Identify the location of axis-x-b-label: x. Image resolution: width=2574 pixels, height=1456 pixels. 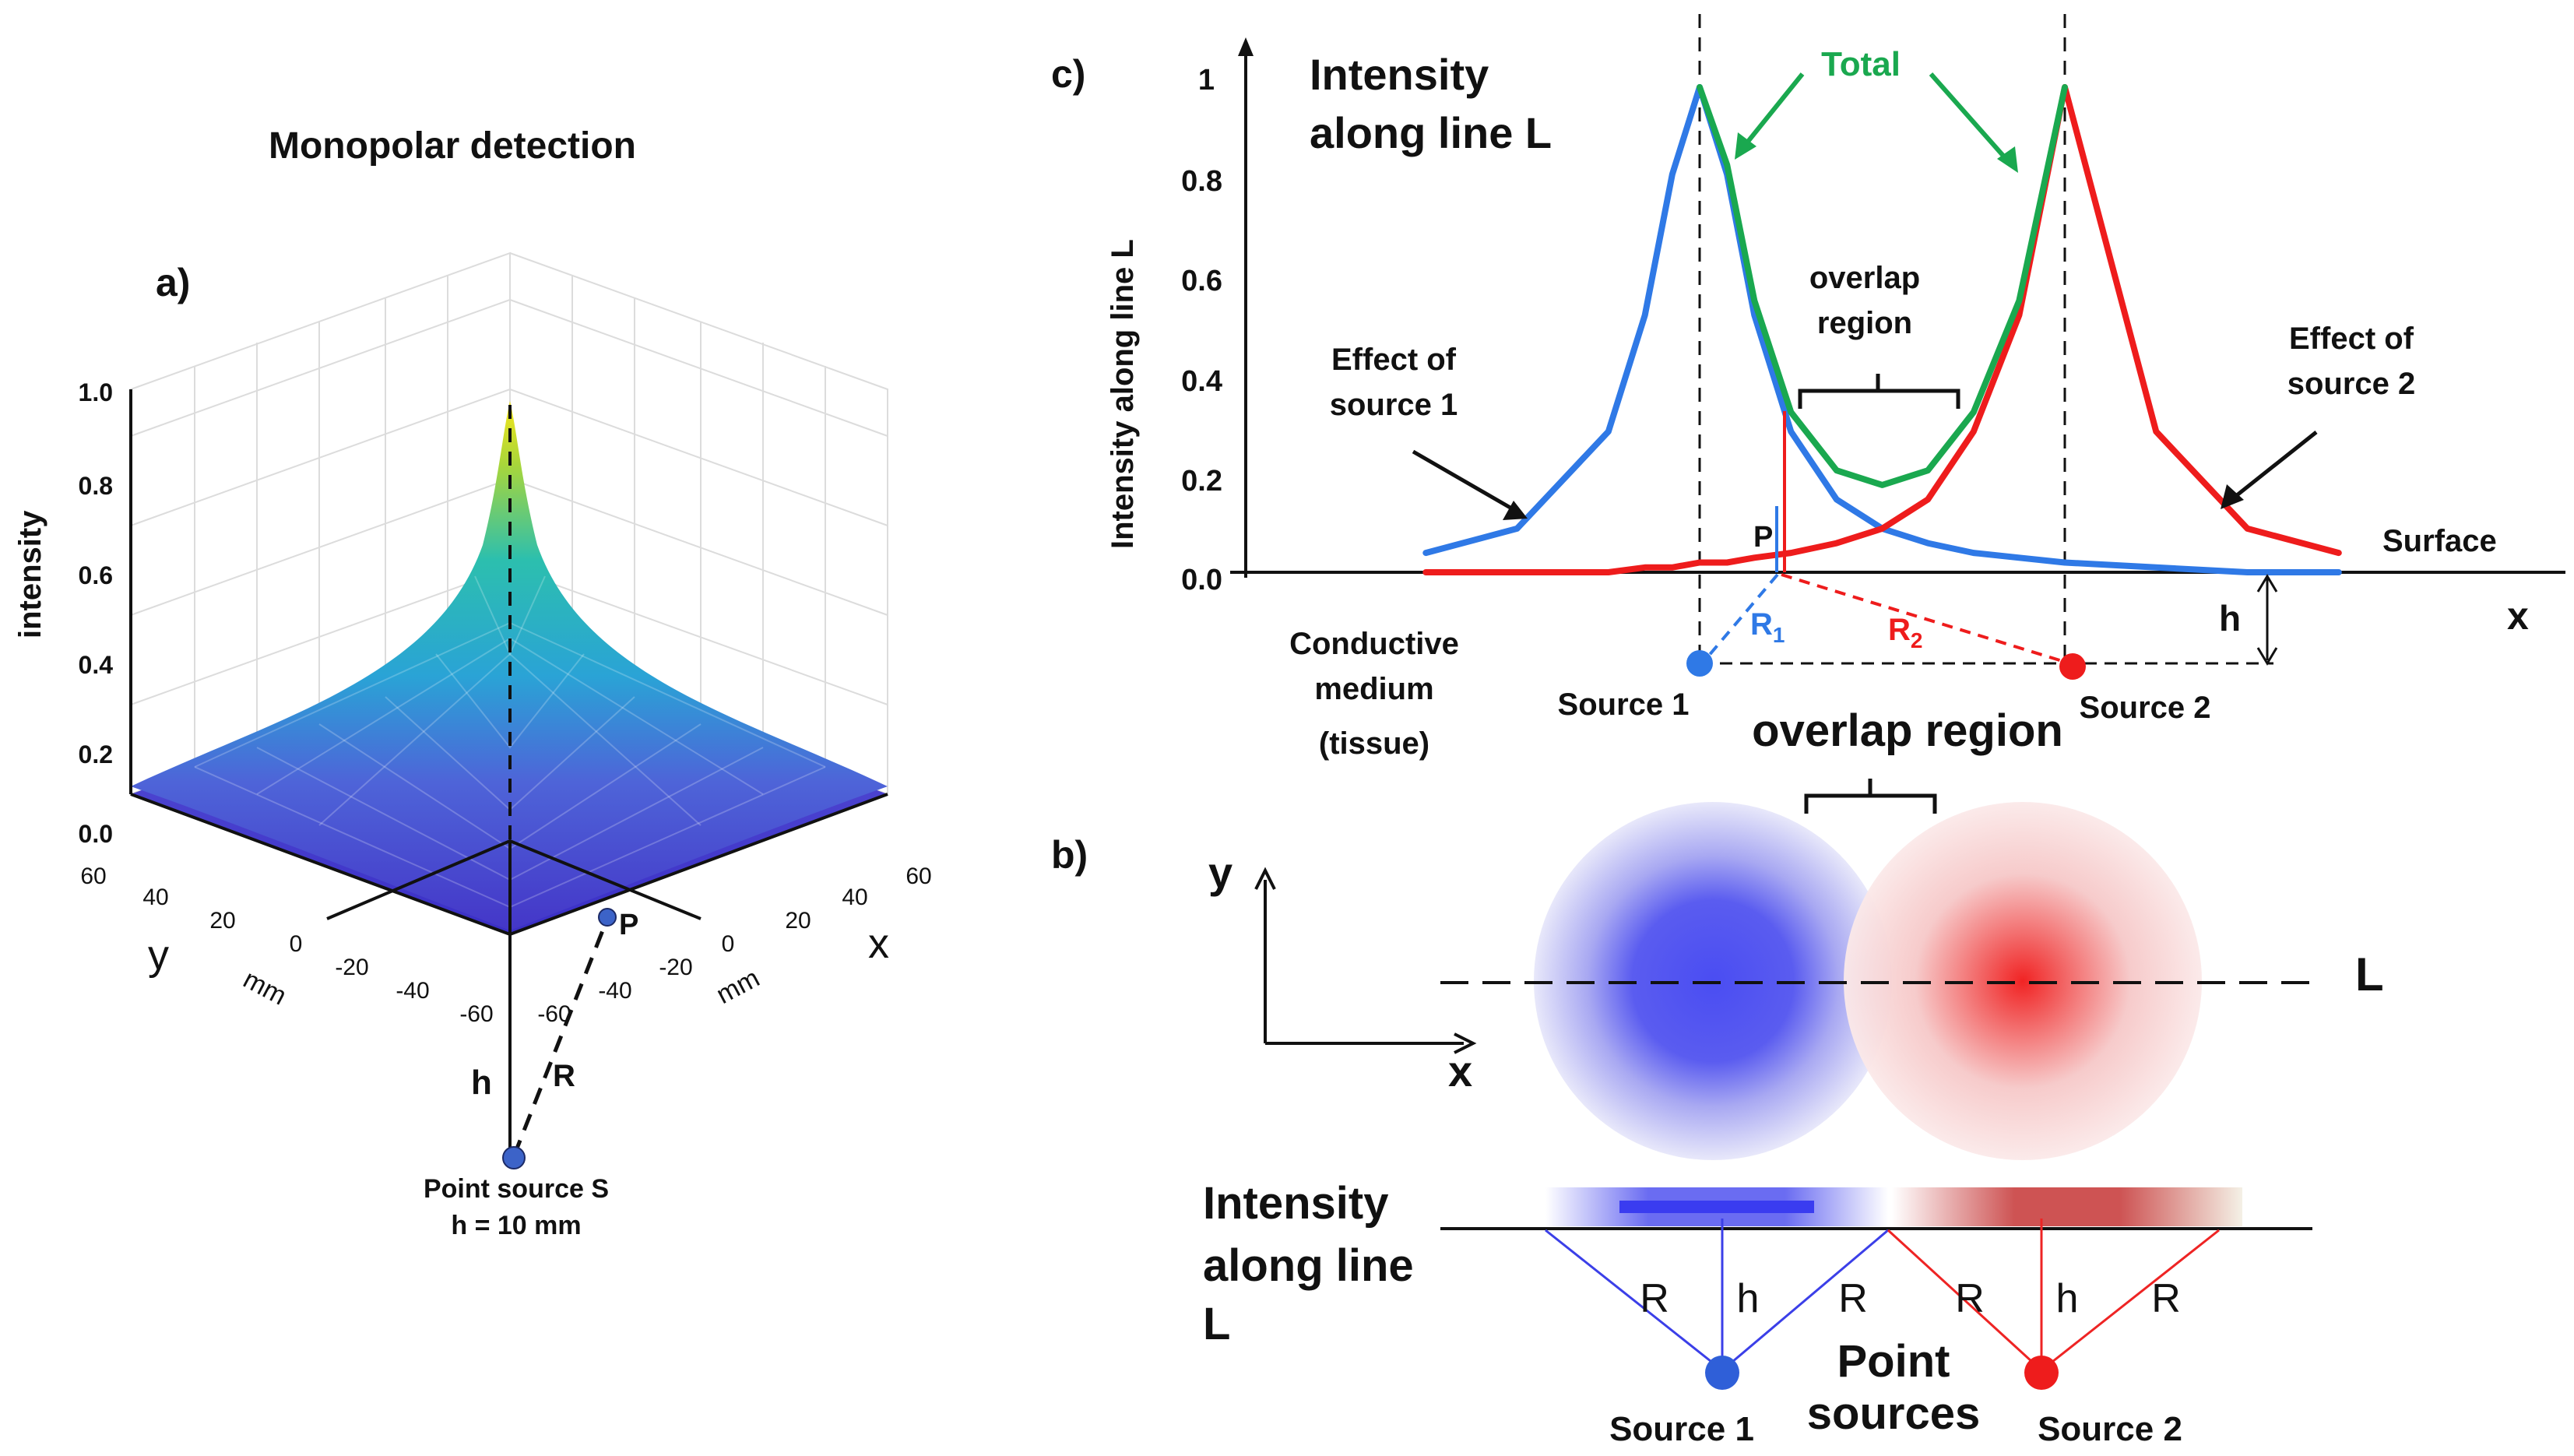
(1460, 1071).